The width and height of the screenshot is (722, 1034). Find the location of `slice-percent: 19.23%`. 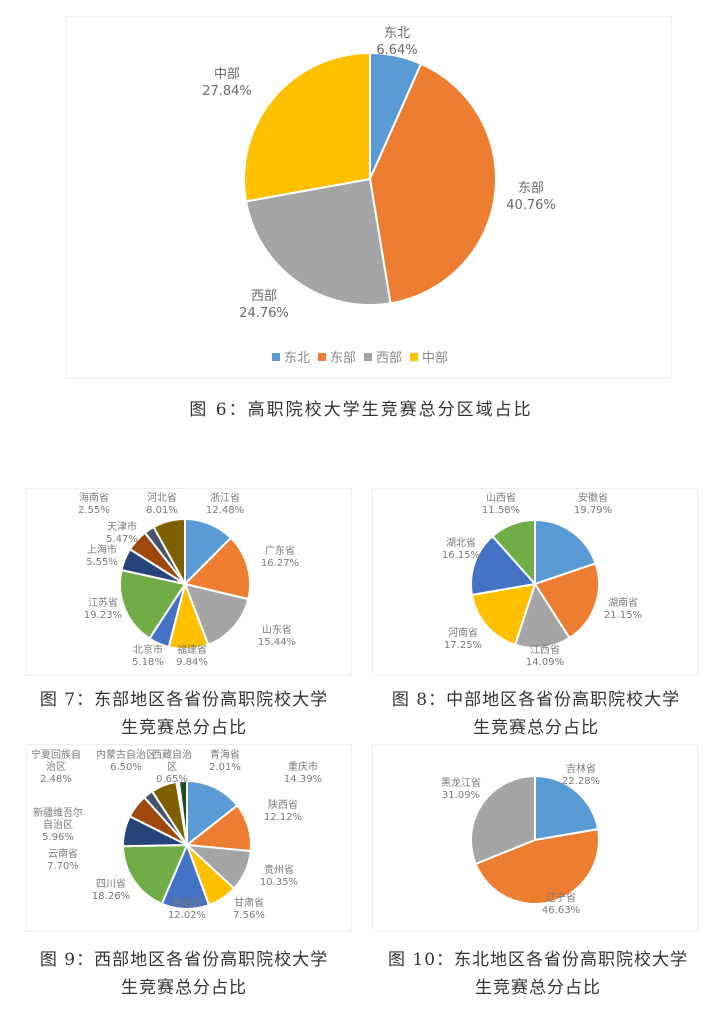

slice-percent: 19.23% is located at coordinates (103, 615).